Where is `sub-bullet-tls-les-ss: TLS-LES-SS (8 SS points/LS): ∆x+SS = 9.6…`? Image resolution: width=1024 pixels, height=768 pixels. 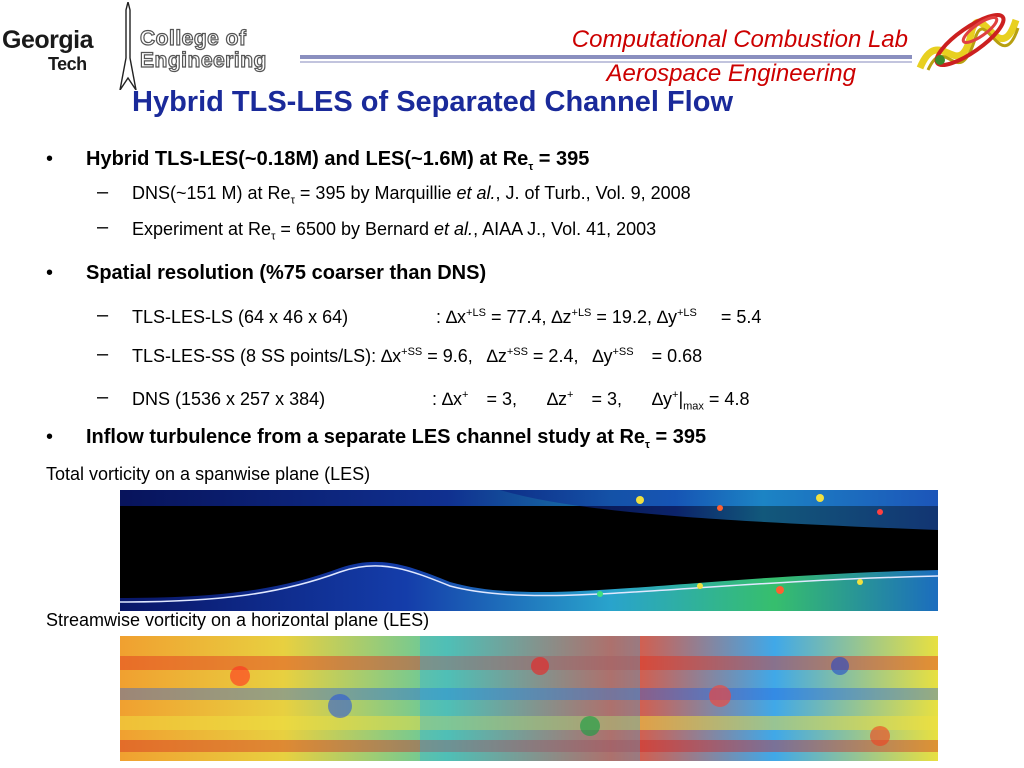
sub-bullet-tls-les-ss: TLS-LES-SS (8 SS points/LS): ∆x+SS = 9.6… is located at coordinates (417, 356).